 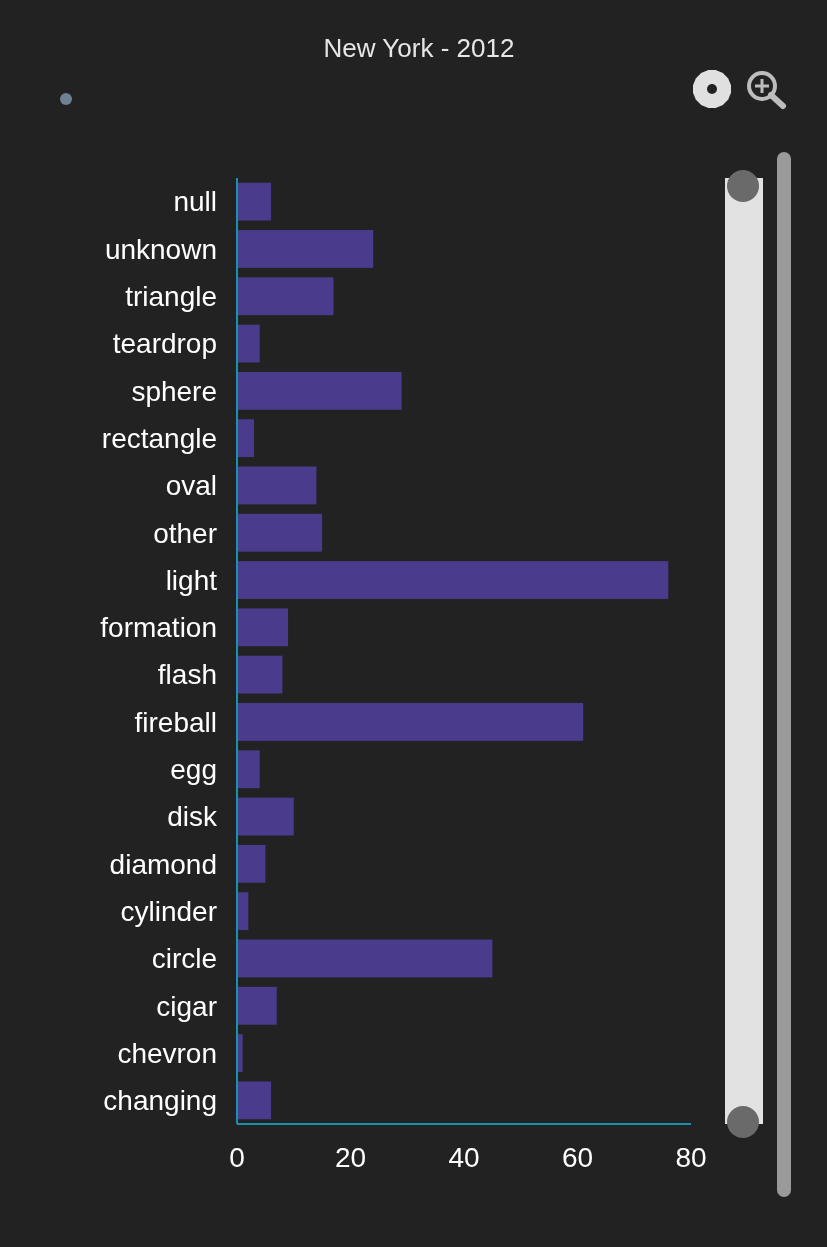 I want to click on y-tick-label: sphere, so click(x=174, y=391).